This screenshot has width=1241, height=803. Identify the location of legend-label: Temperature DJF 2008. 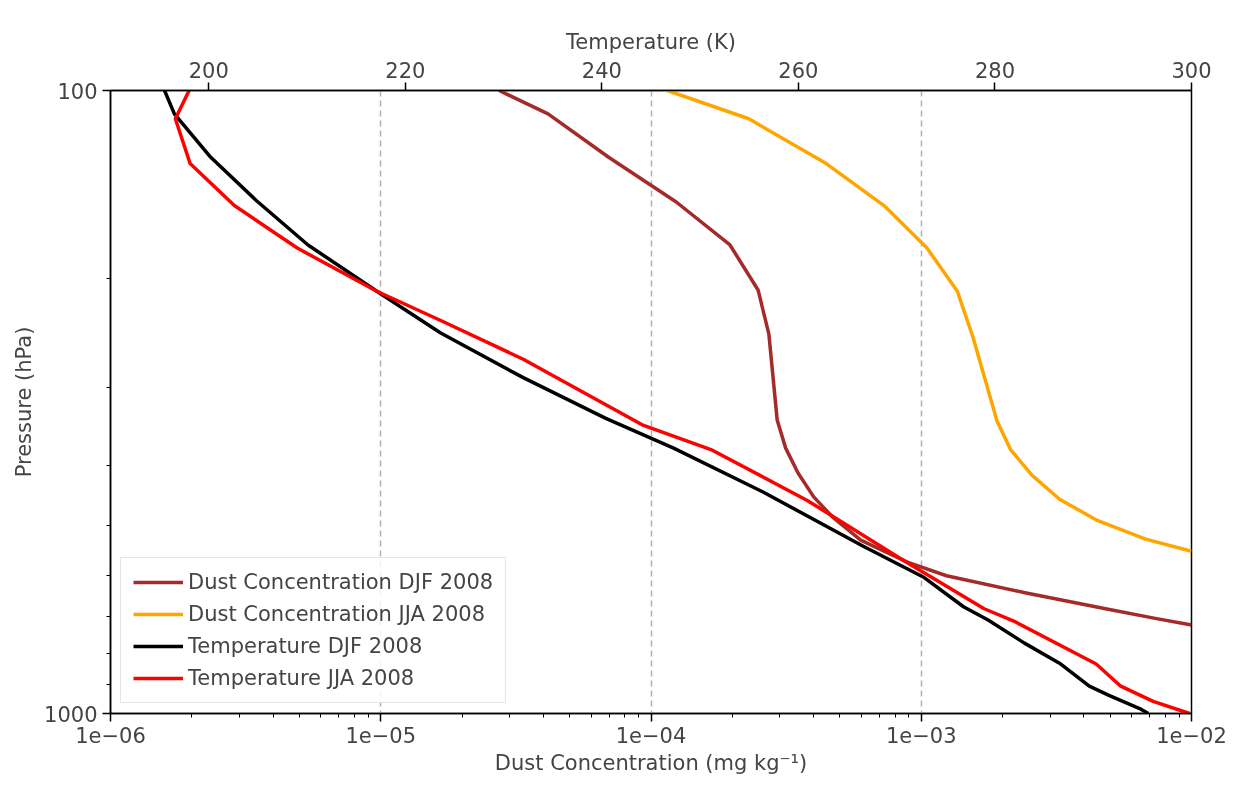
(305, 646).